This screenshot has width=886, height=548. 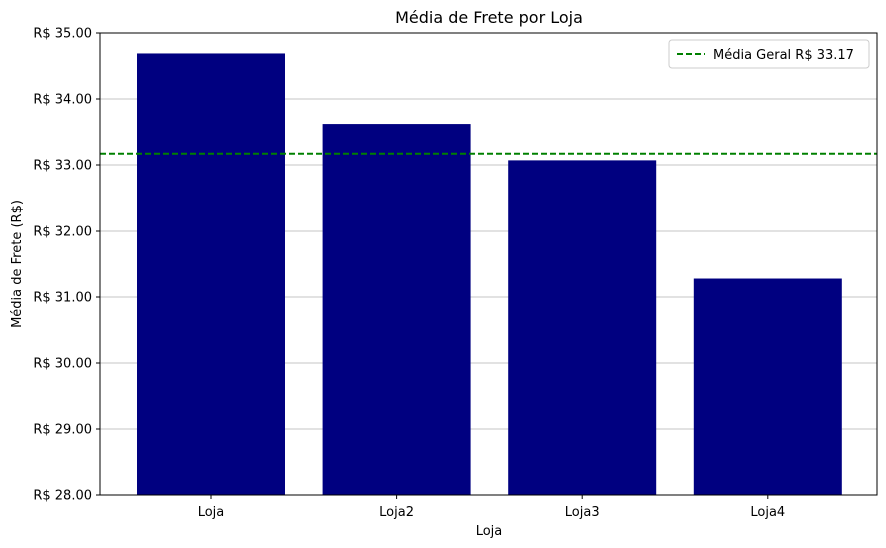 What do you see at coordinates (62, 232) in the screenshot?
I see `y-tick-label: R$ 32.00` at bounding box center [62, 232].